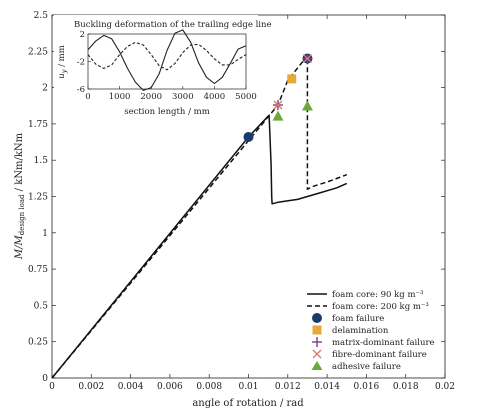 The height and width of the screenshot is (414, 487). I want to click on main-y-tick-label: 0.75, so click(38, 270).